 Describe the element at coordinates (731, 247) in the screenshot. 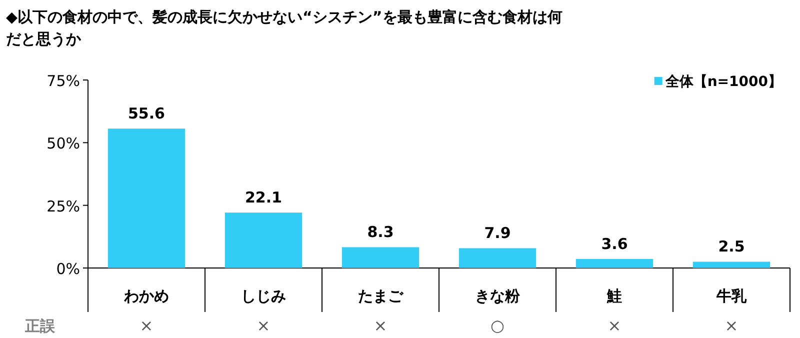

I see `data-label: 2.5` at that location.